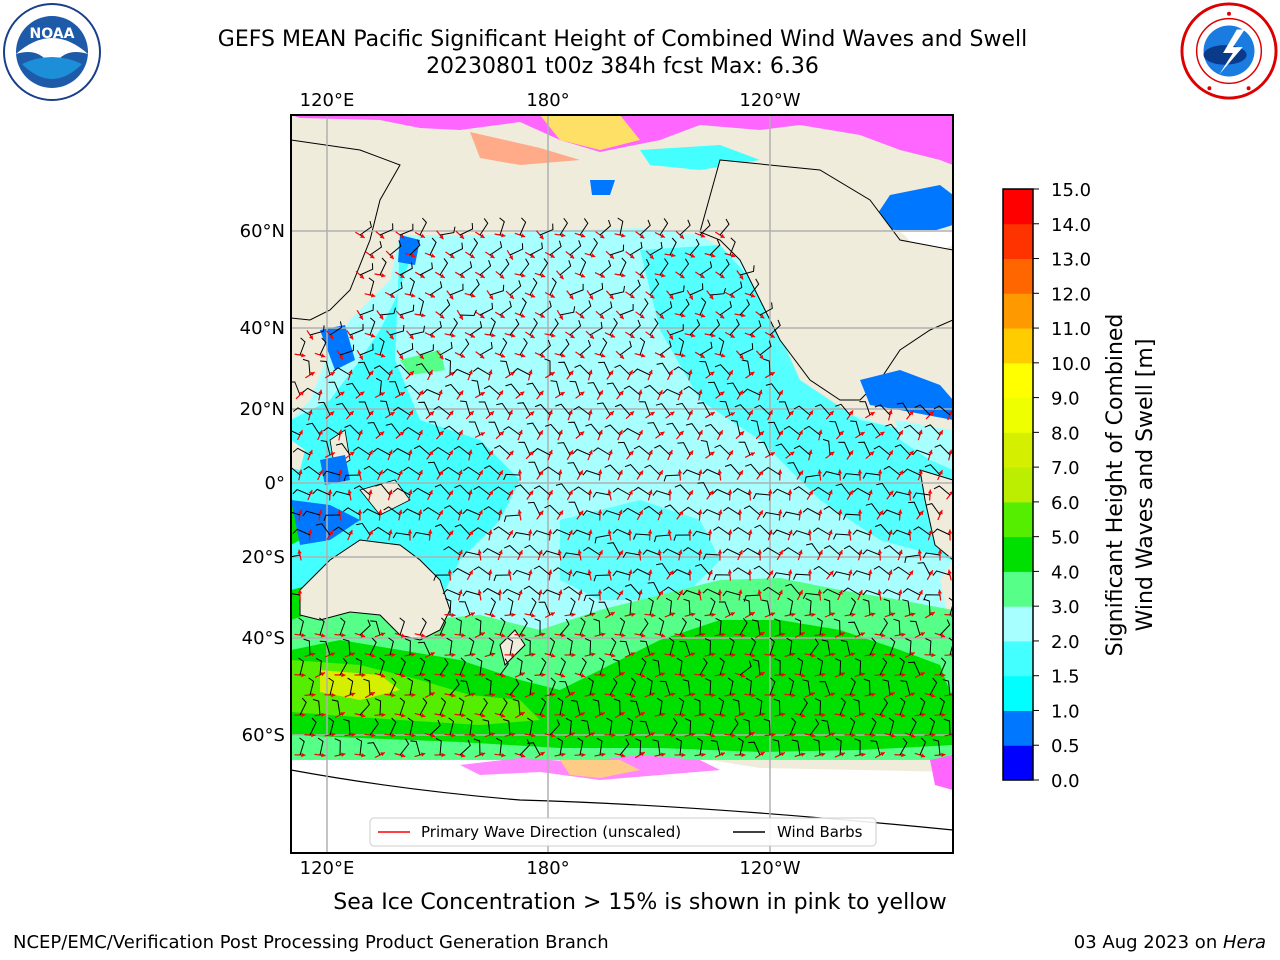 The image size is (1280, 960). What do you see at coordinates (262, 231) in the screenshot?
I see `lat-label: 60°N` at bounding box center [262, 231].